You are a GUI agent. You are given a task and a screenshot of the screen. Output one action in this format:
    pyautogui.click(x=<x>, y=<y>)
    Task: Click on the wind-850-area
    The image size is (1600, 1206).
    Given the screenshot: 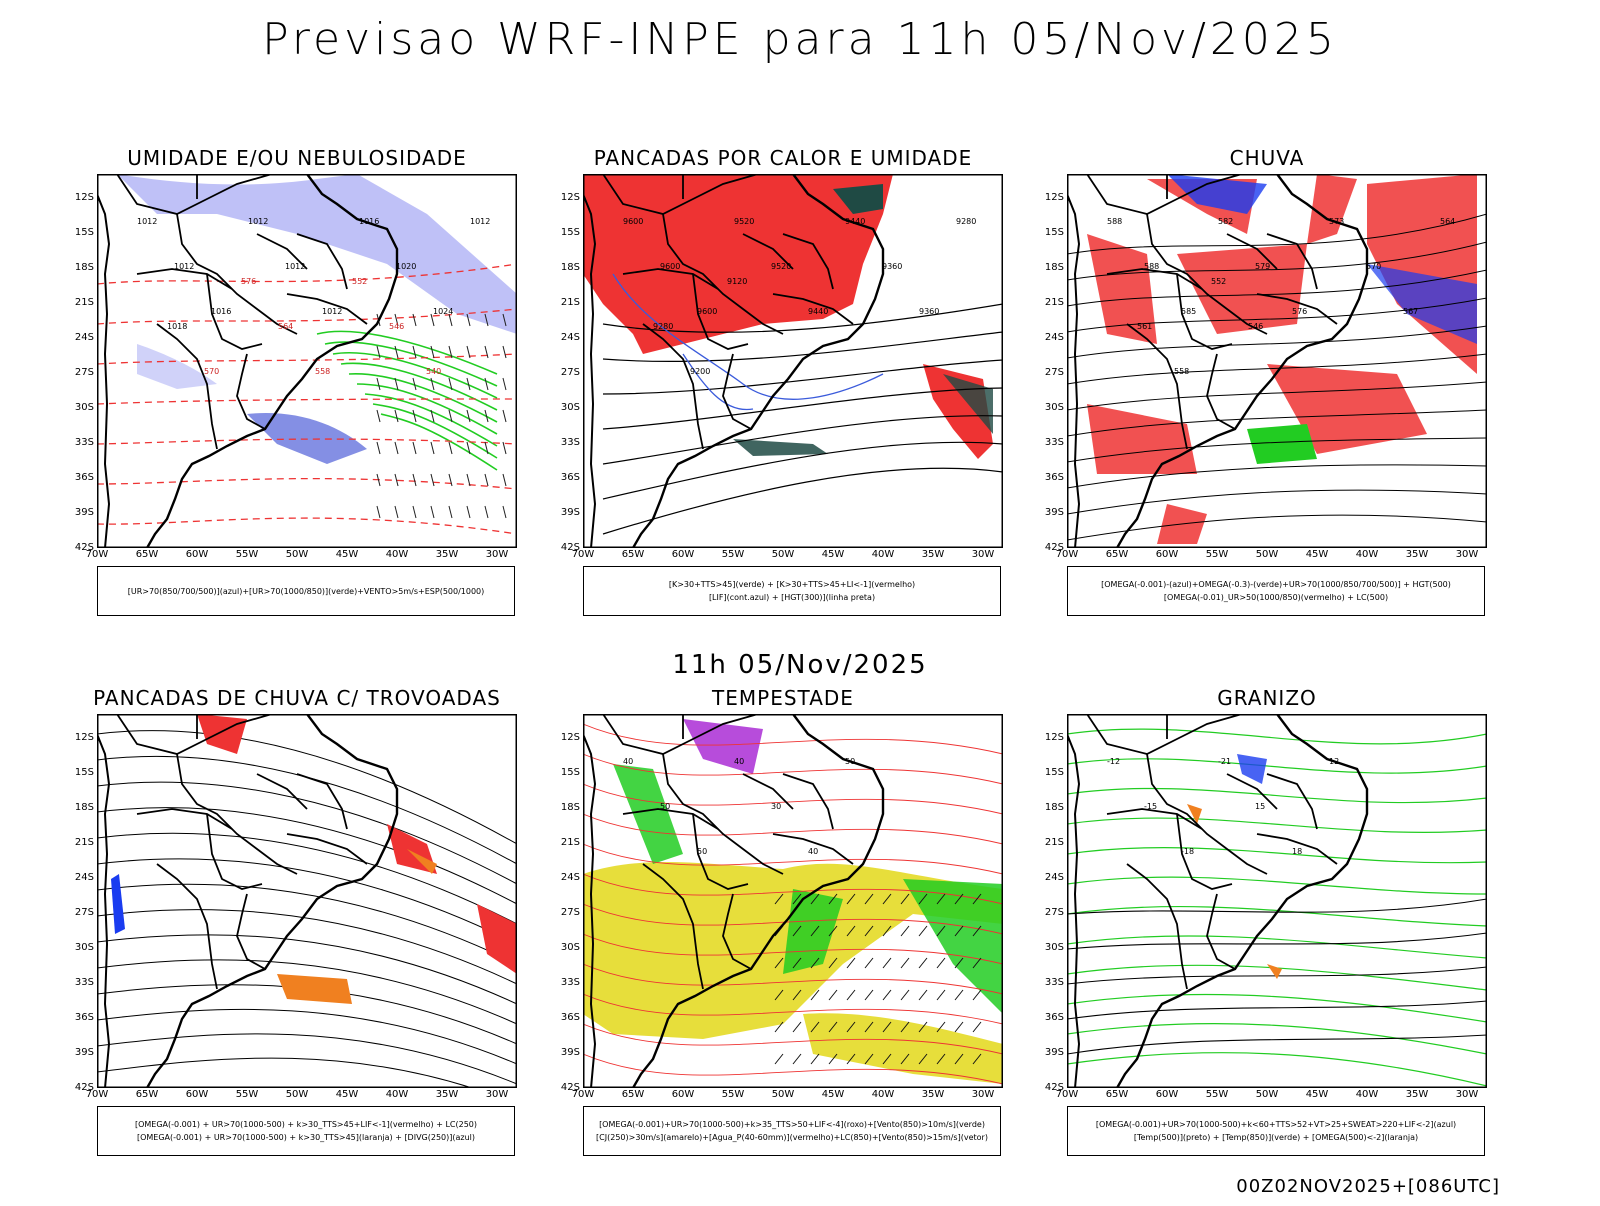 What is the action you would take?
    pyautogui.click(x=953, y=946)
    